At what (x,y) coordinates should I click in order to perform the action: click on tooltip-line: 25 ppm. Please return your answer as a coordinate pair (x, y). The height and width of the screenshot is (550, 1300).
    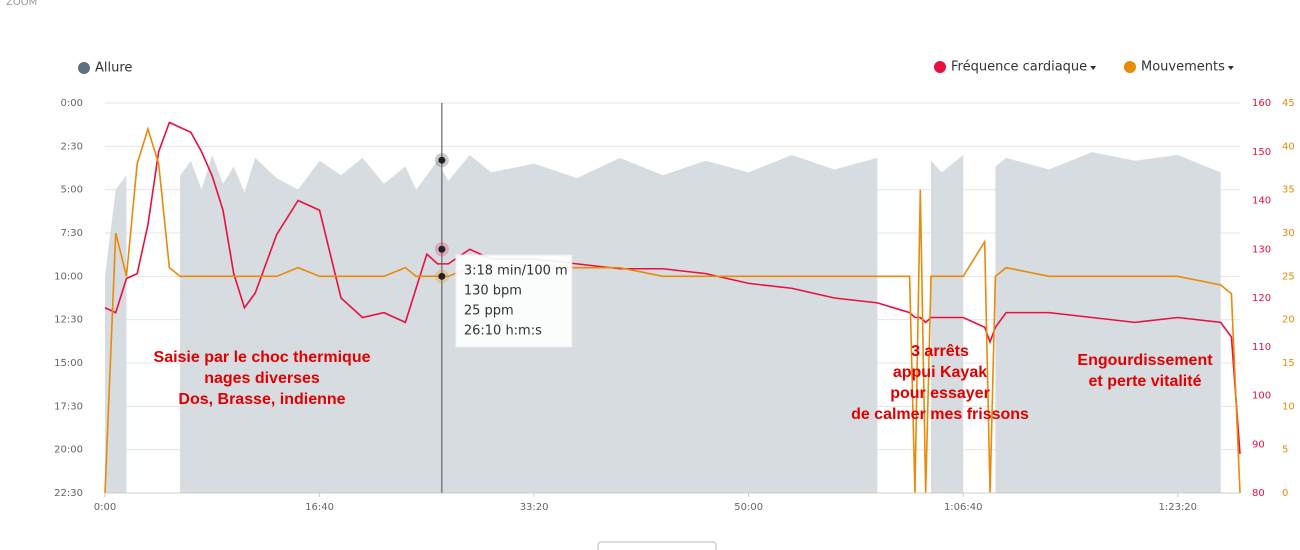
    Looking at the image, I should click on (489, 311).